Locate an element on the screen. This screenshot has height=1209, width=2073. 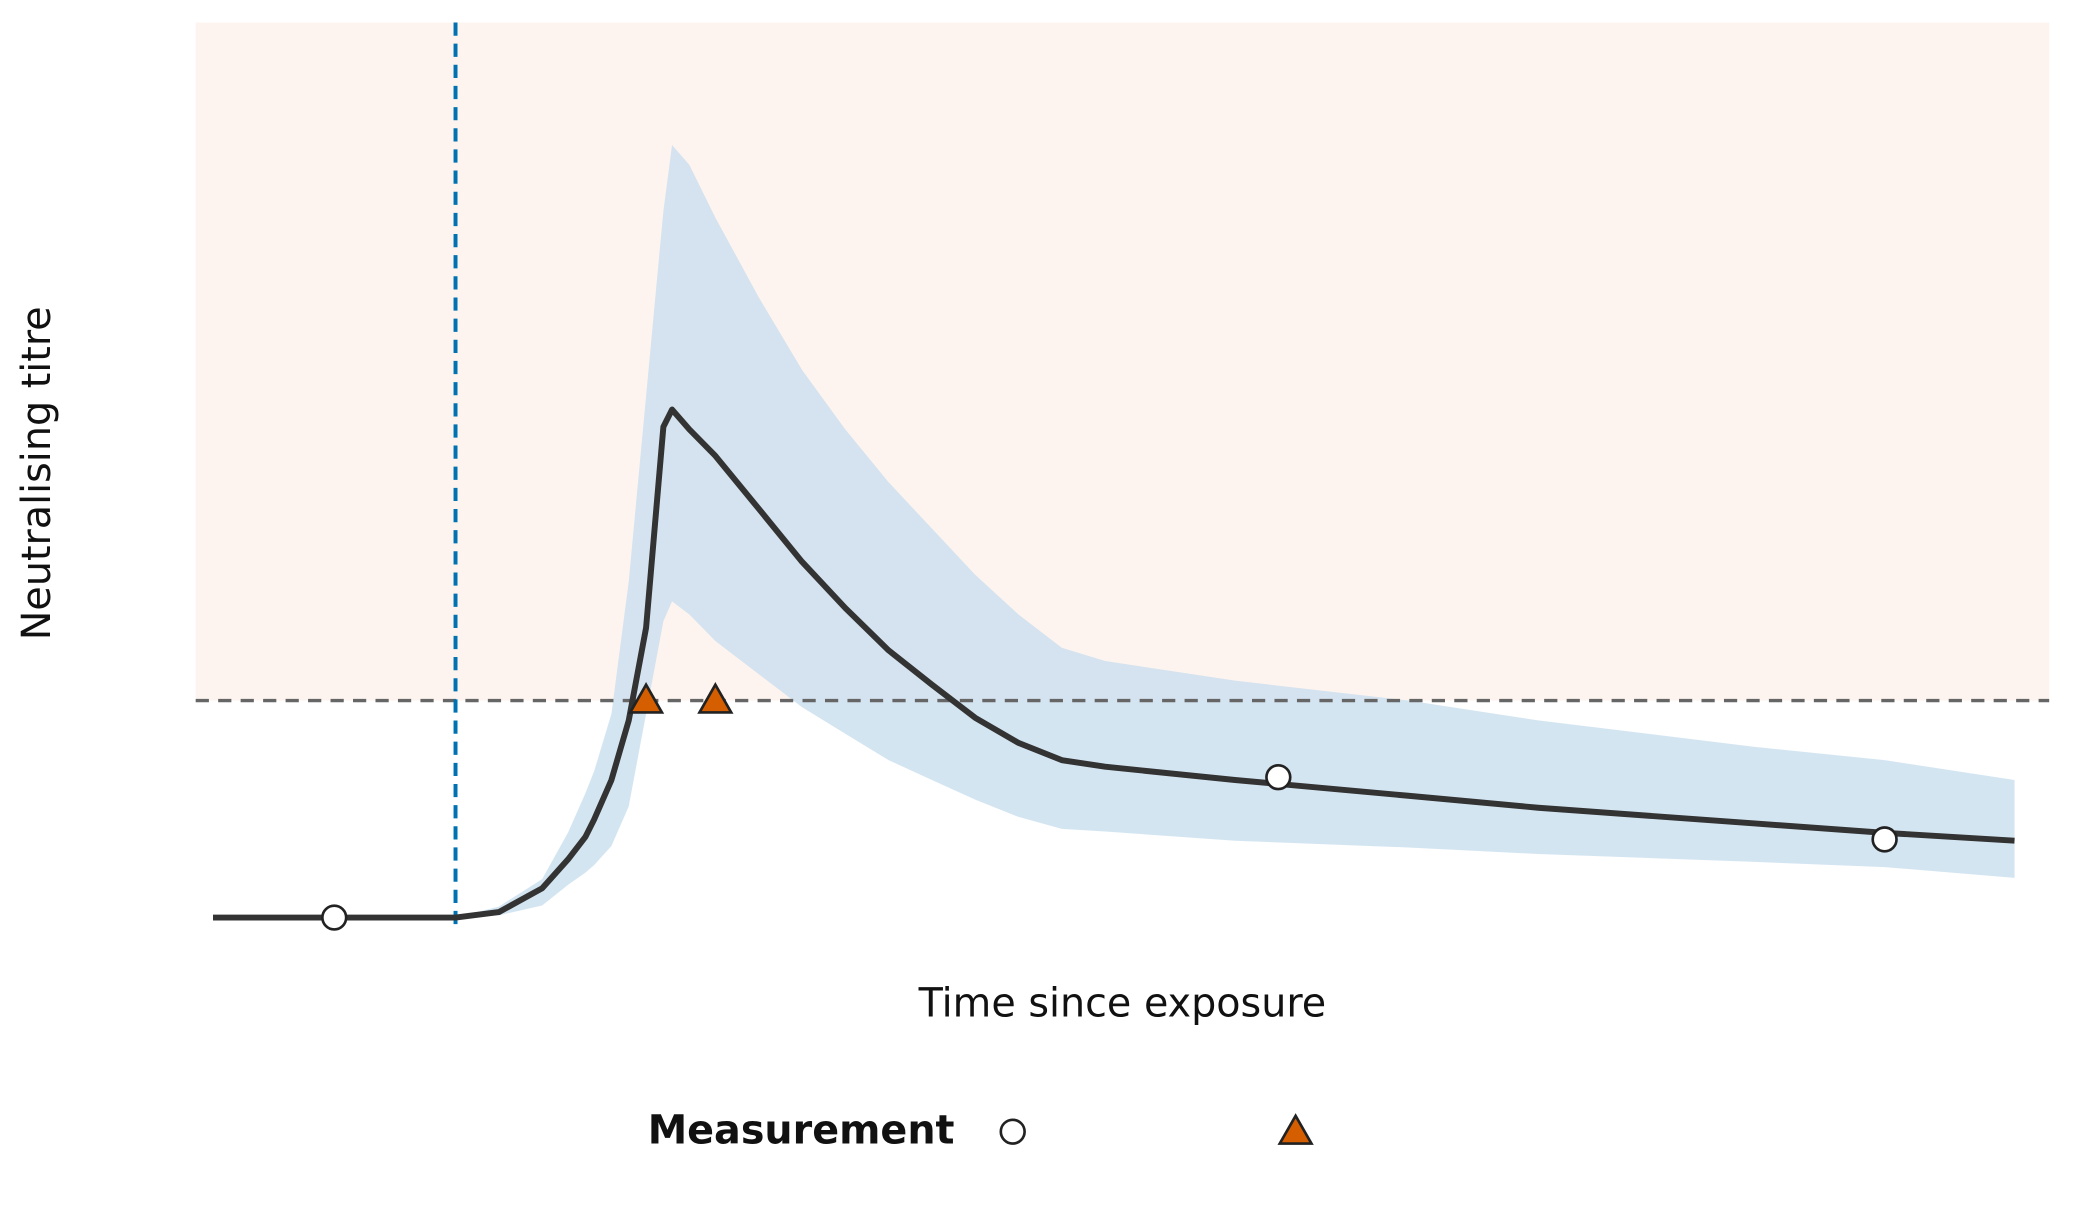
x-axis-title: Time since exposure is located at coordinates (1122, 1004).